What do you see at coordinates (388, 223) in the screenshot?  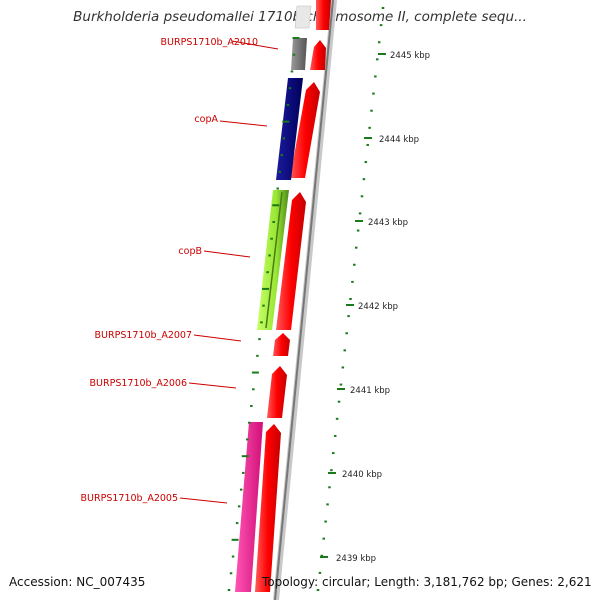 I see `kbp-label-2443: 2443 kbp` at bounding box center [388, 223].